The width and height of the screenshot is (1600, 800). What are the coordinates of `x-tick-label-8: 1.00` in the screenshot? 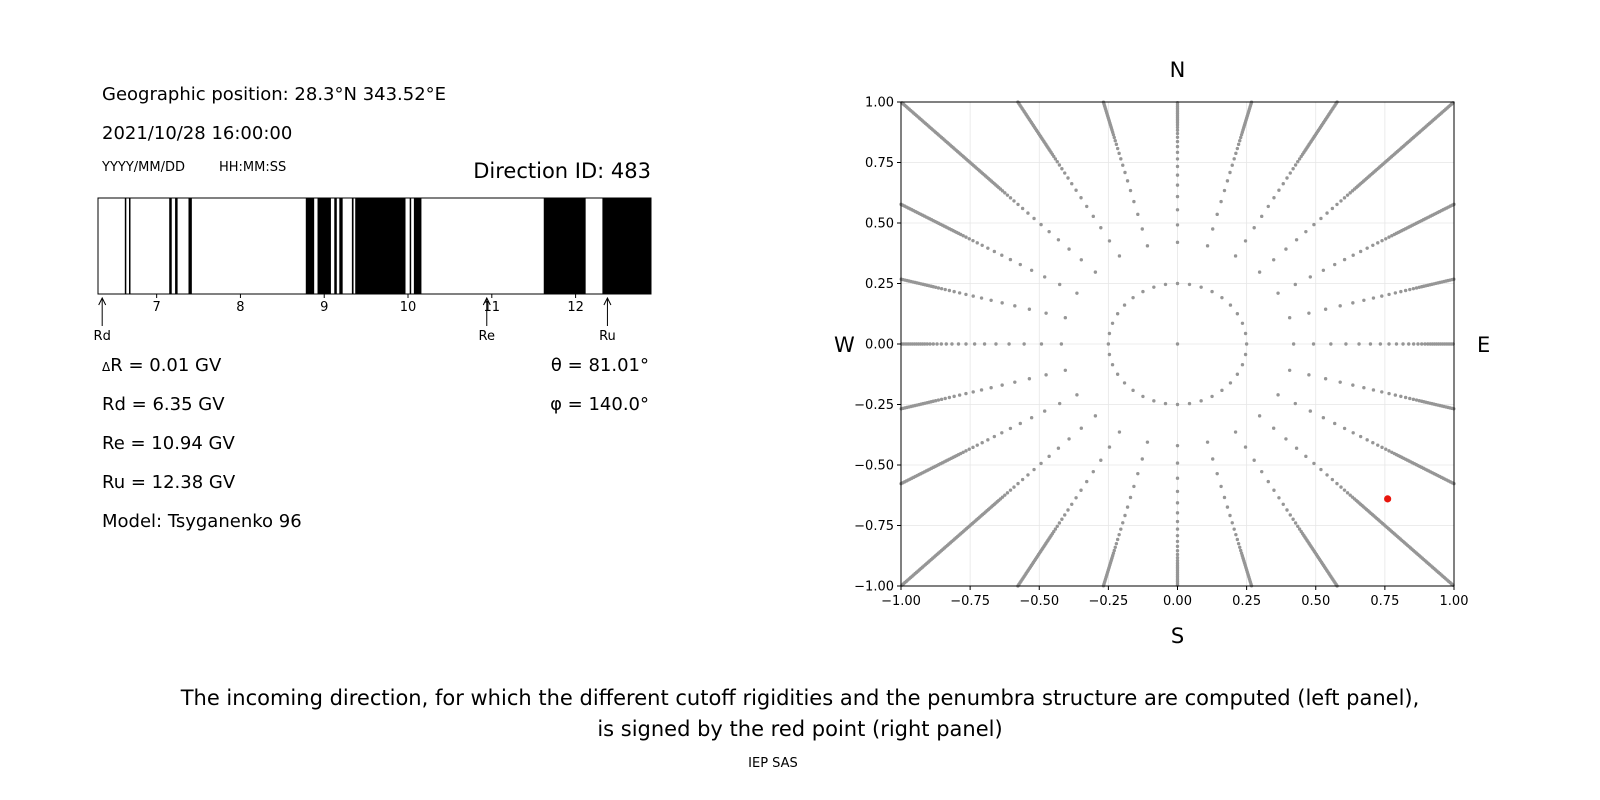 It's located at (1454, 601).